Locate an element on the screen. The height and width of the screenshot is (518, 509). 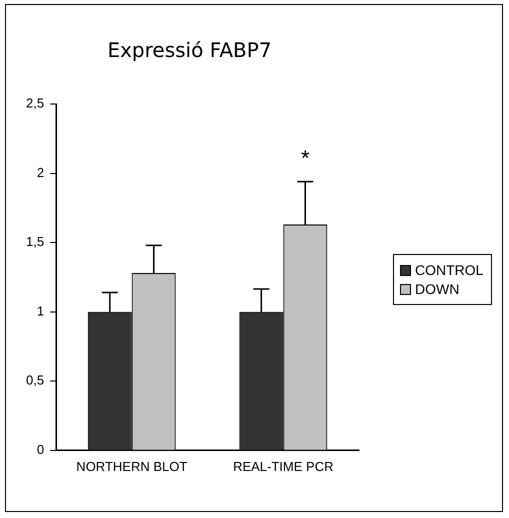
x-tick-label: REAL-TIME PCR is located at coordinates (283, 466).